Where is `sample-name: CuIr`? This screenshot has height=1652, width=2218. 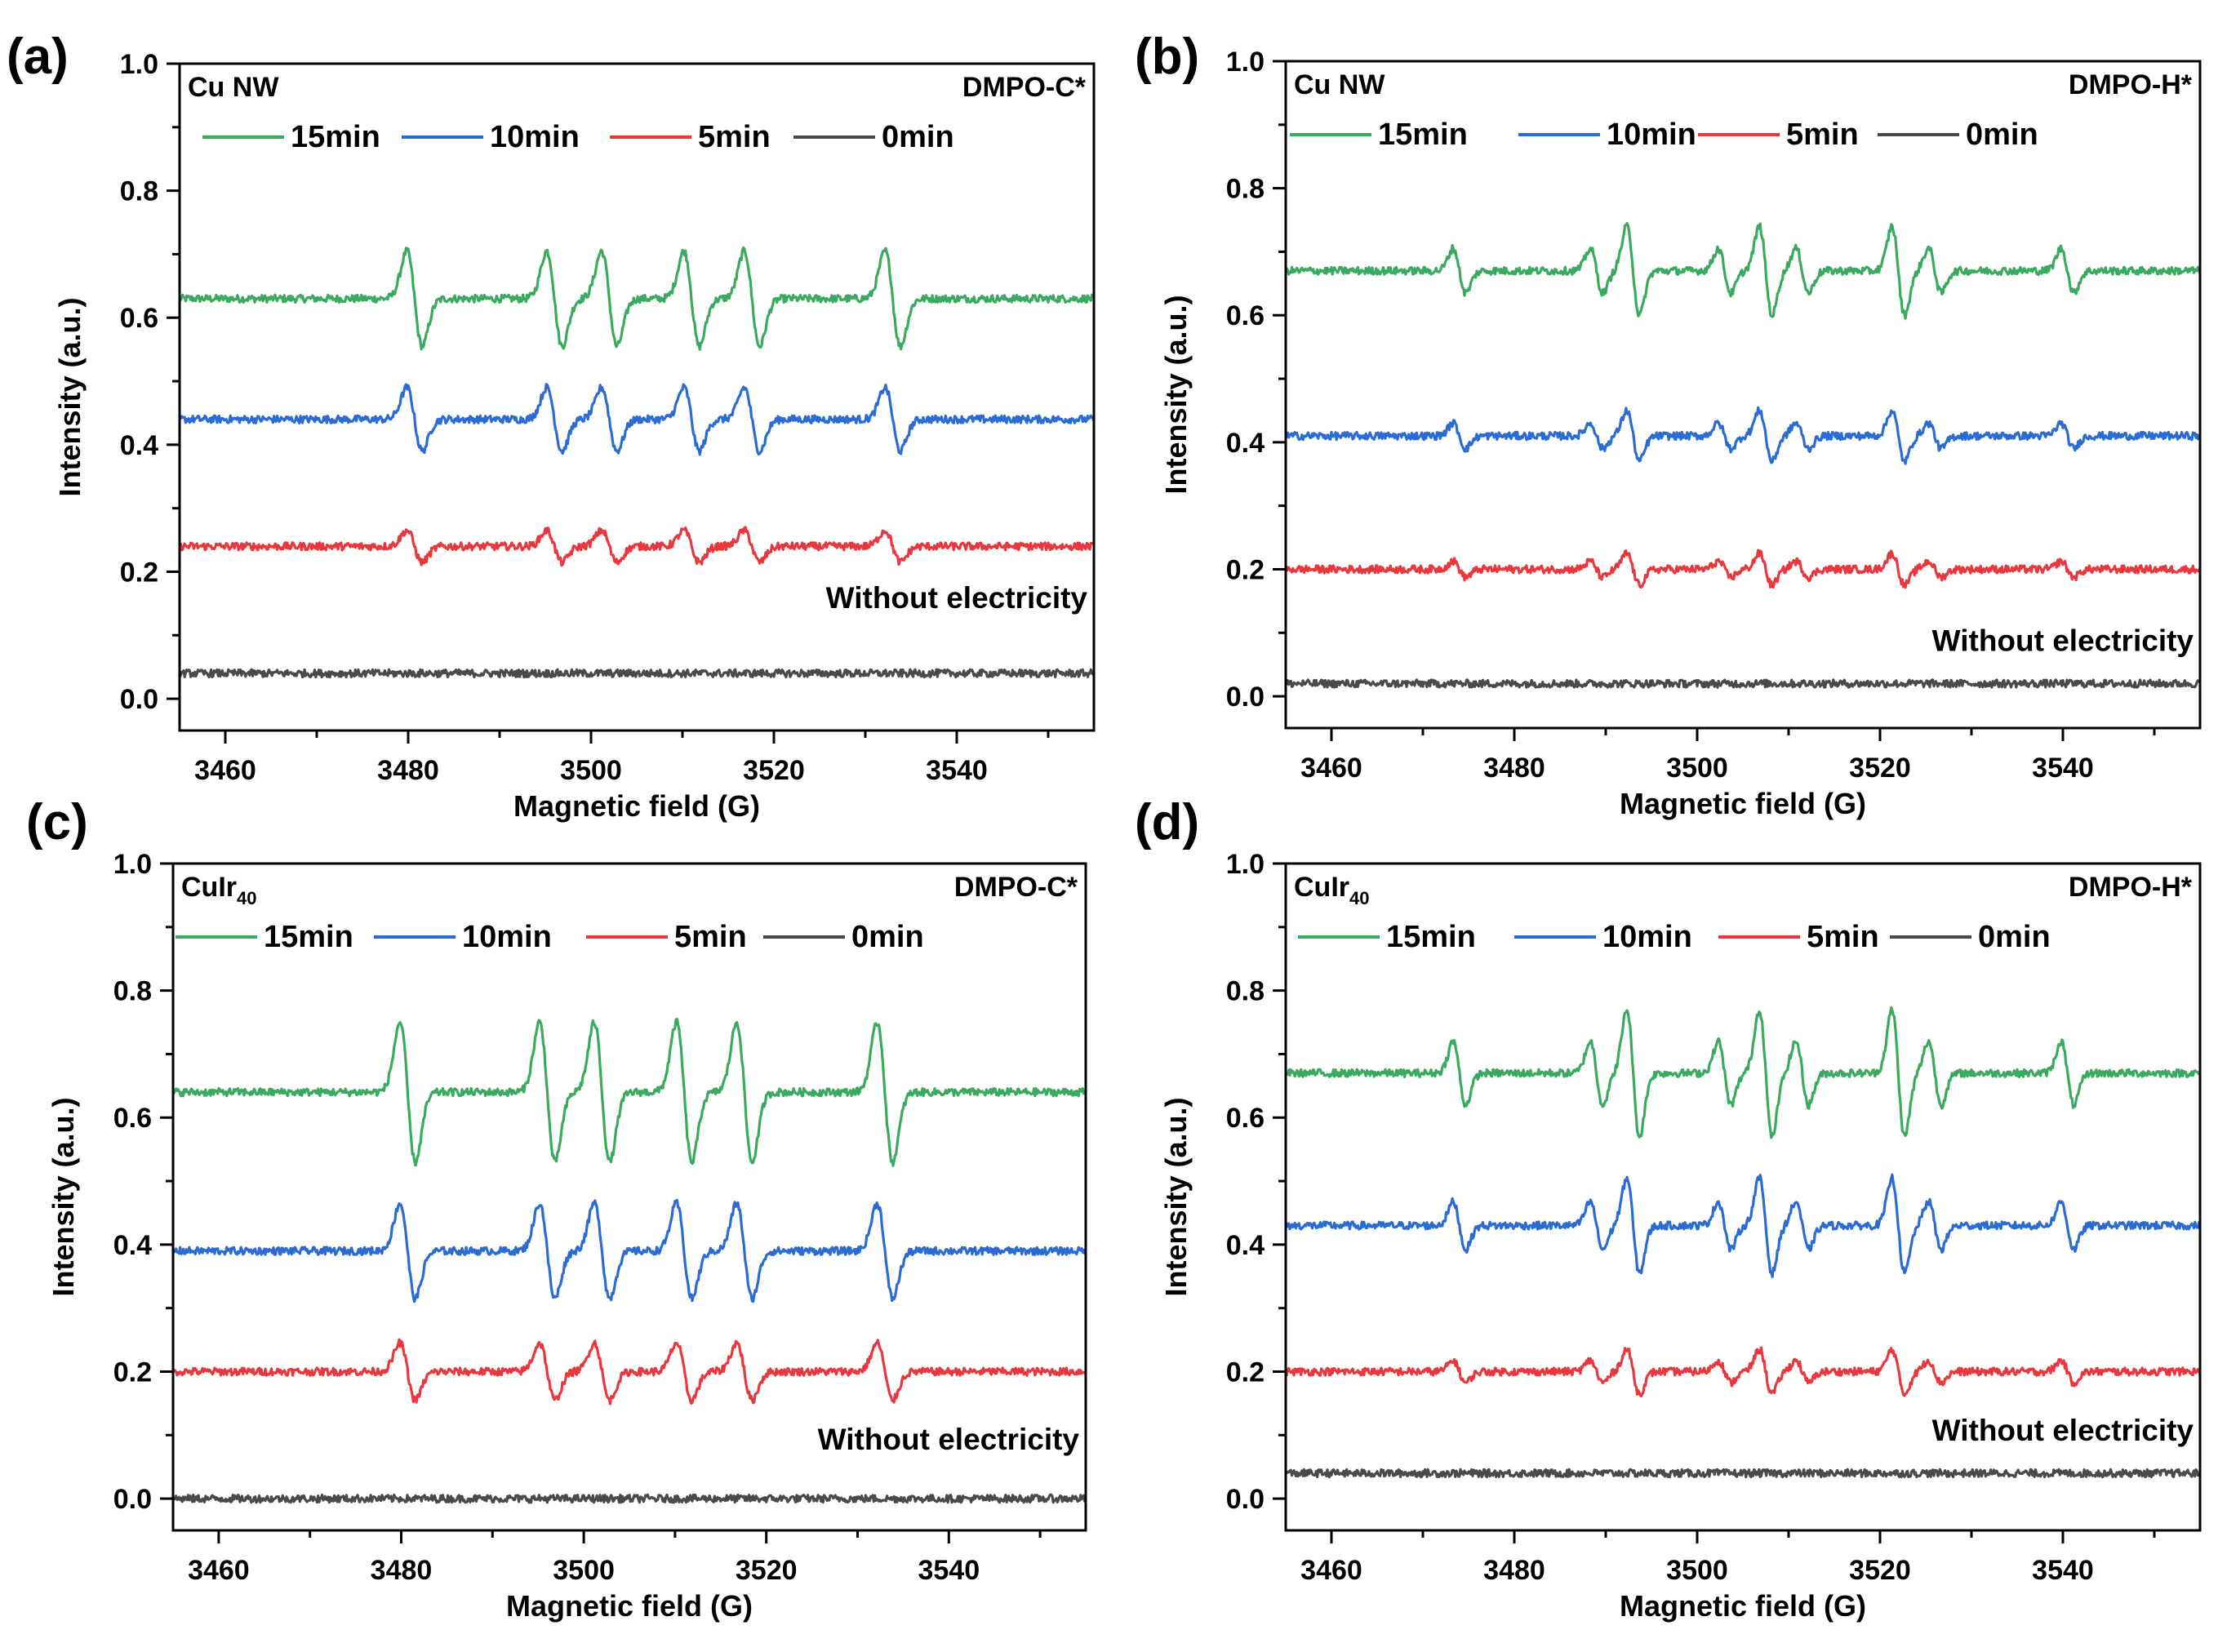
sample-name: CuIr is located at coordinates (209, 887).